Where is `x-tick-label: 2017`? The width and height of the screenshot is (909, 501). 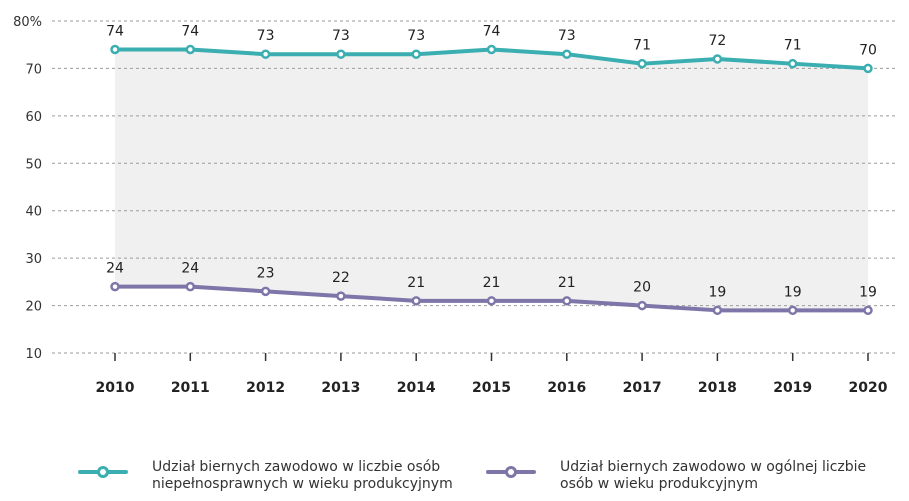 x-tick-label: 2017 is located at coordinates (642, 388).